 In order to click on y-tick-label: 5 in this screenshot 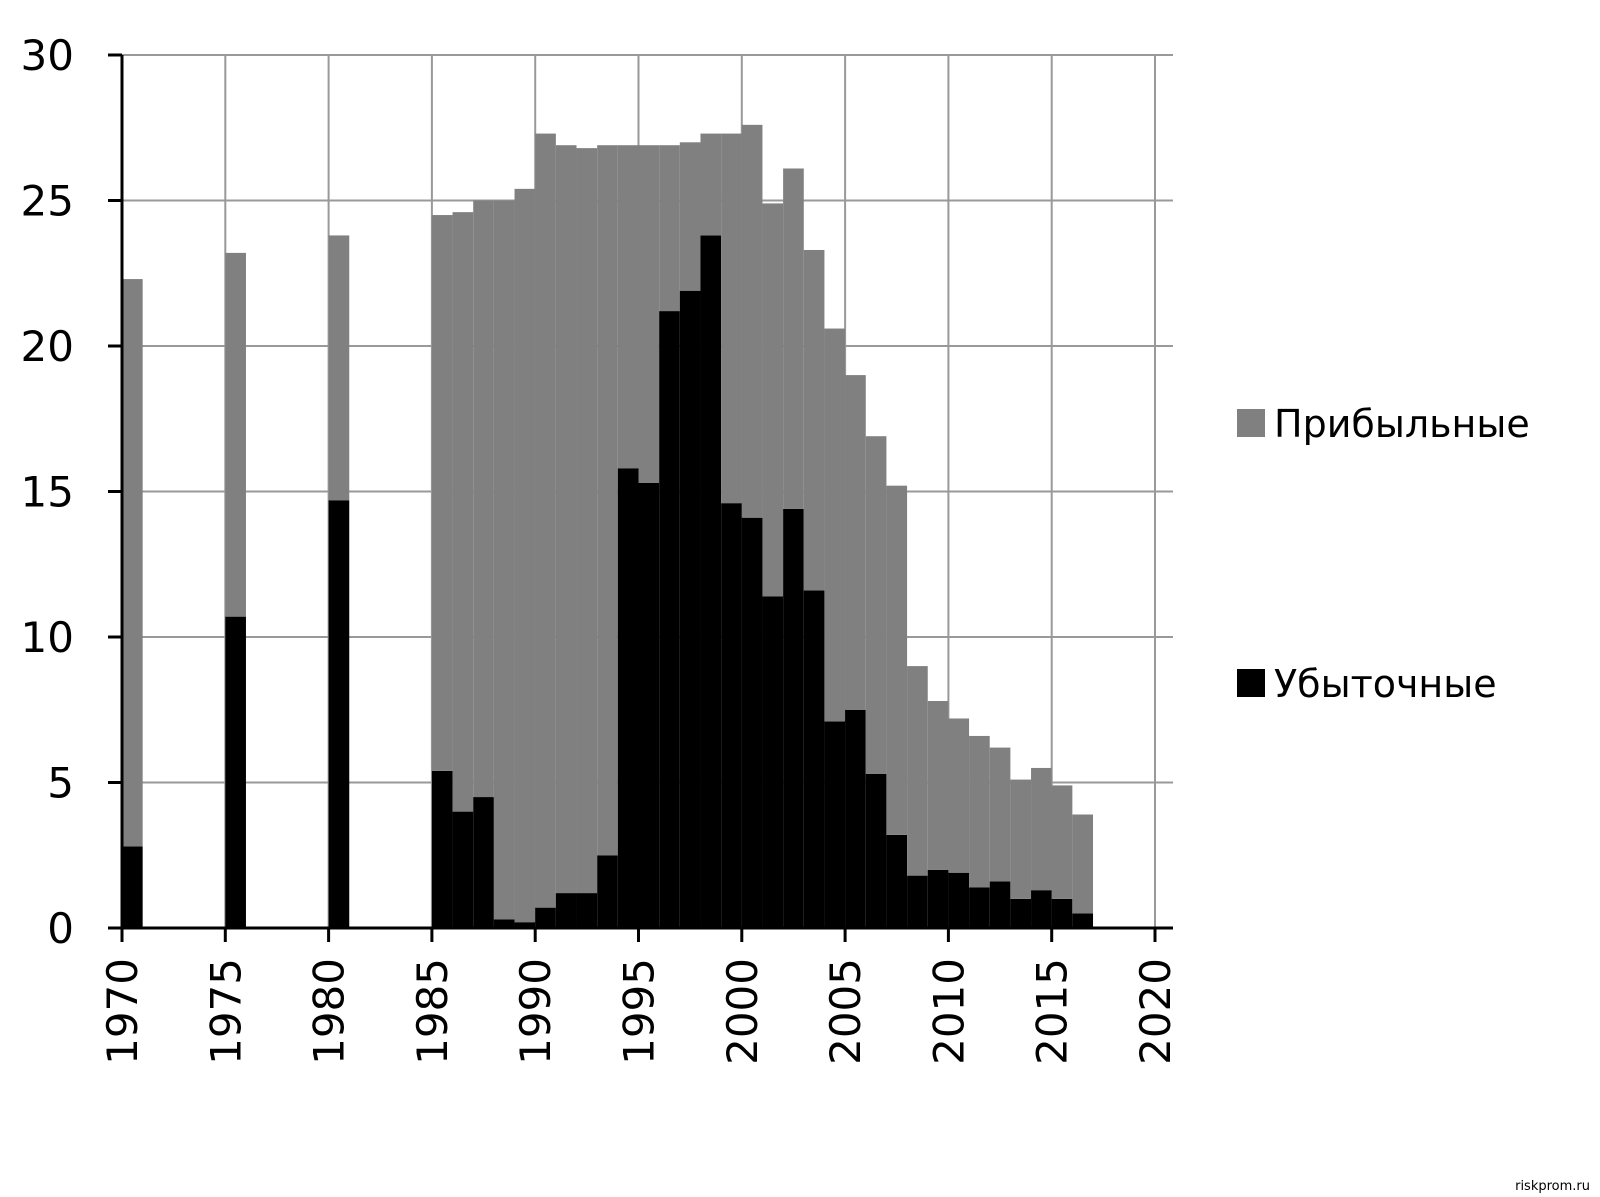, I will do `click(60, 783)`.